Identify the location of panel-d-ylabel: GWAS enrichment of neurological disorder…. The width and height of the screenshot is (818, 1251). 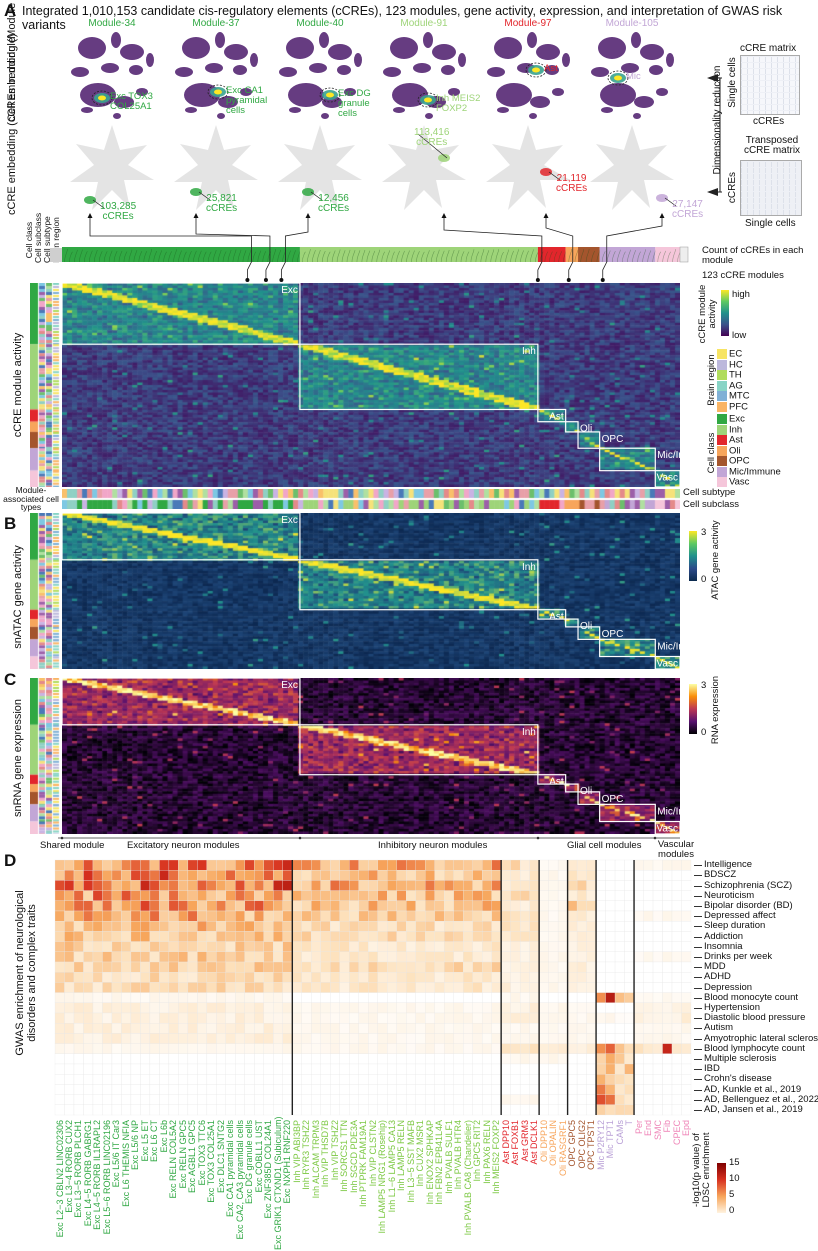
(26, 973).